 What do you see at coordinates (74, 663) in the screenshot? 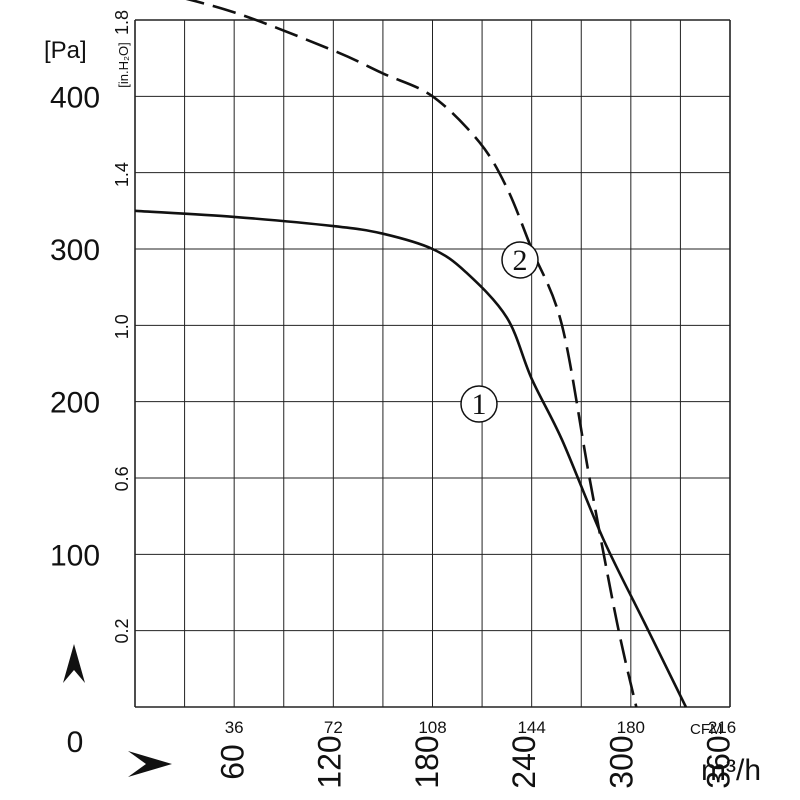
I see `pressure-axis-arrow-icon` at bounding box center [74, 663].